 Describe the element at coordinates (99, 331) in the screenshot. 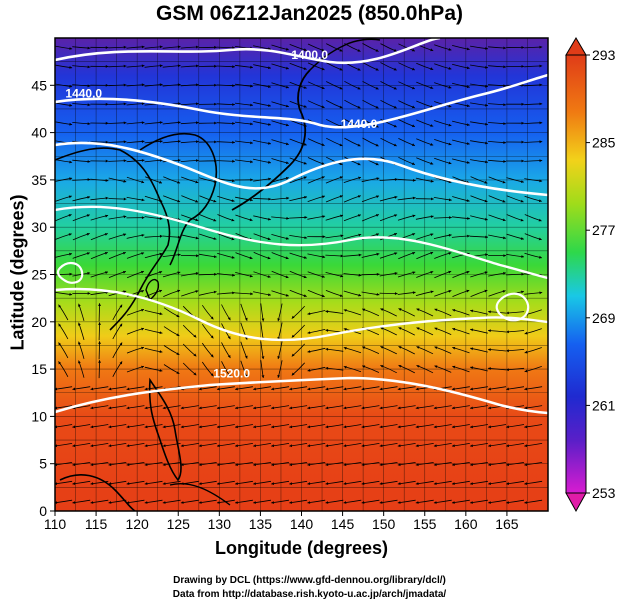

I see `streamline` at that location.